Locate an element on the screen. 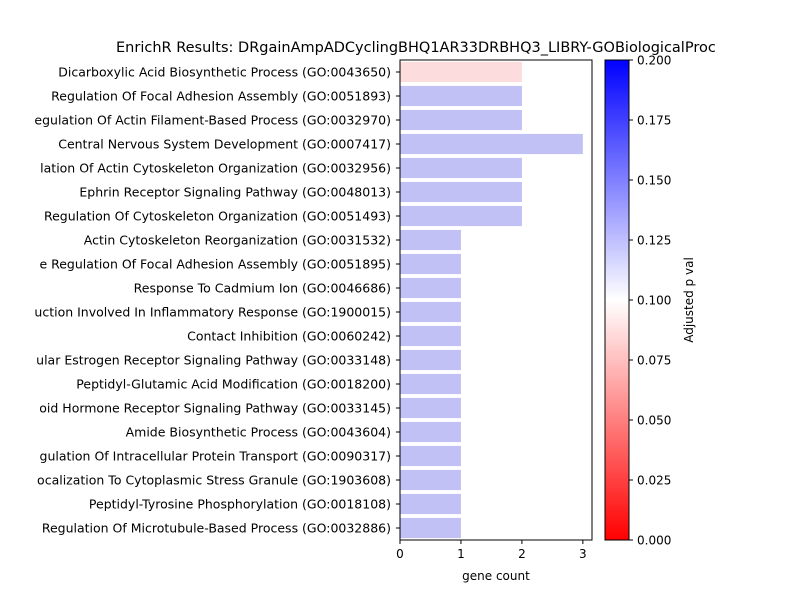  colorbar-tick-label: 0.050 is located at coordinates (654, 421).